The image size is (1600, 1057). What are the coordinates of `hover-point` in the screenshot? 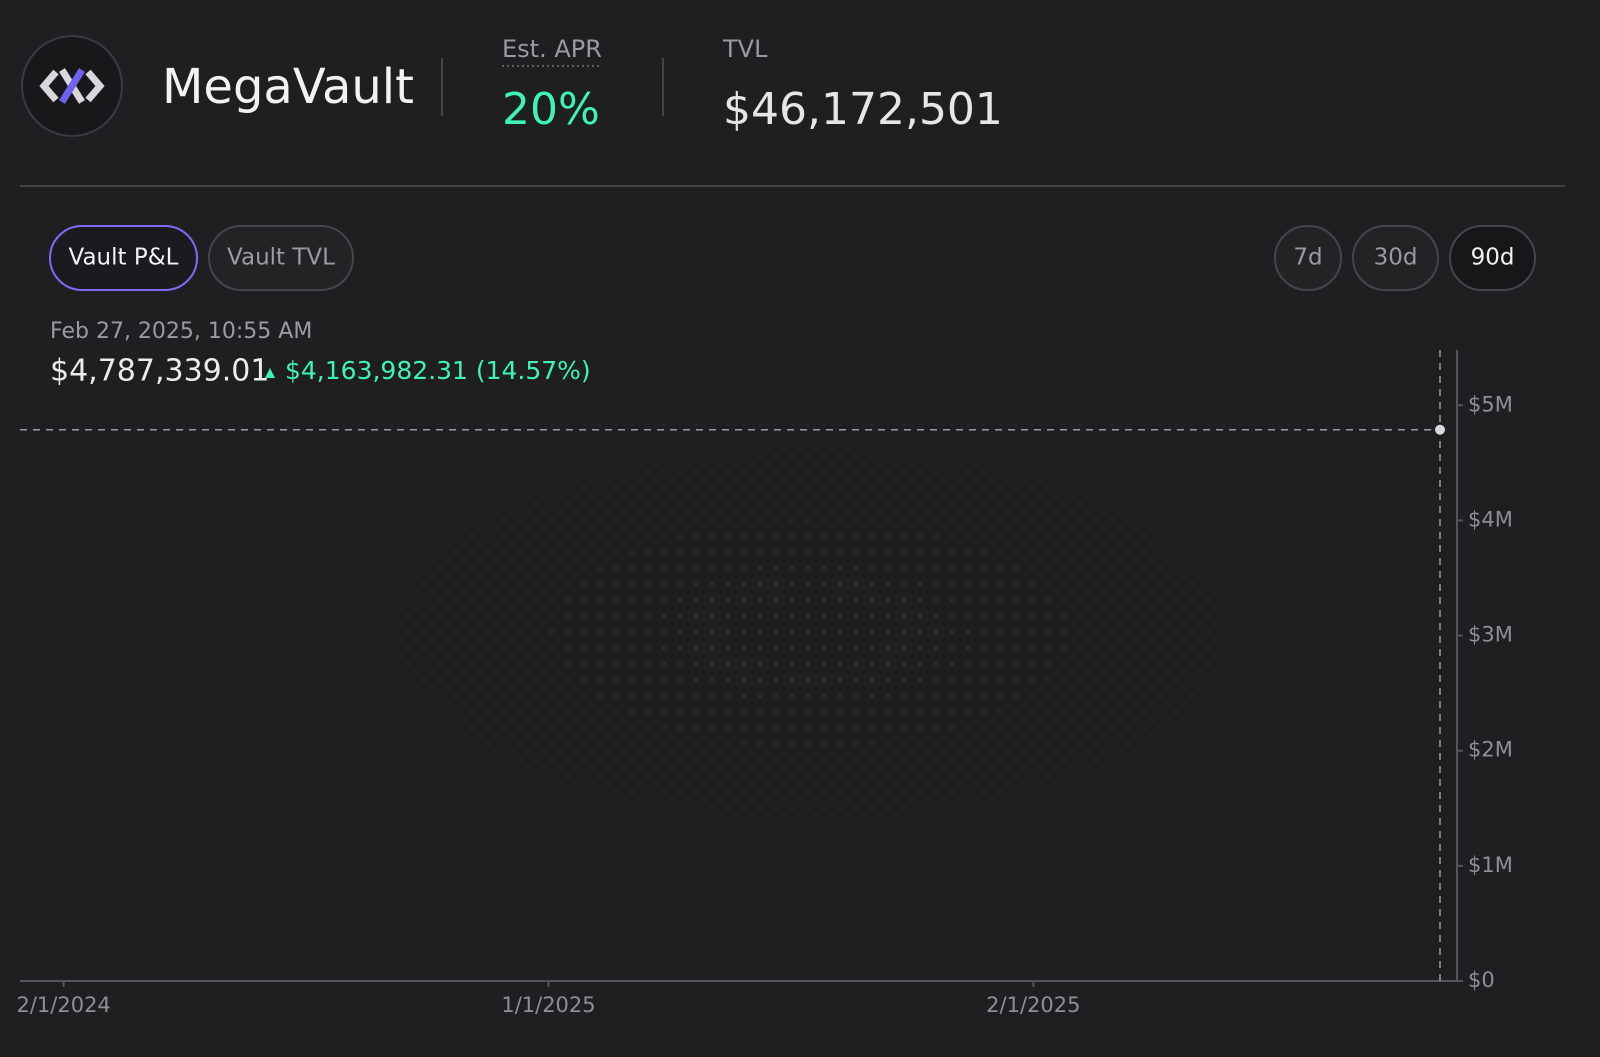 It's located at (1440, 429).